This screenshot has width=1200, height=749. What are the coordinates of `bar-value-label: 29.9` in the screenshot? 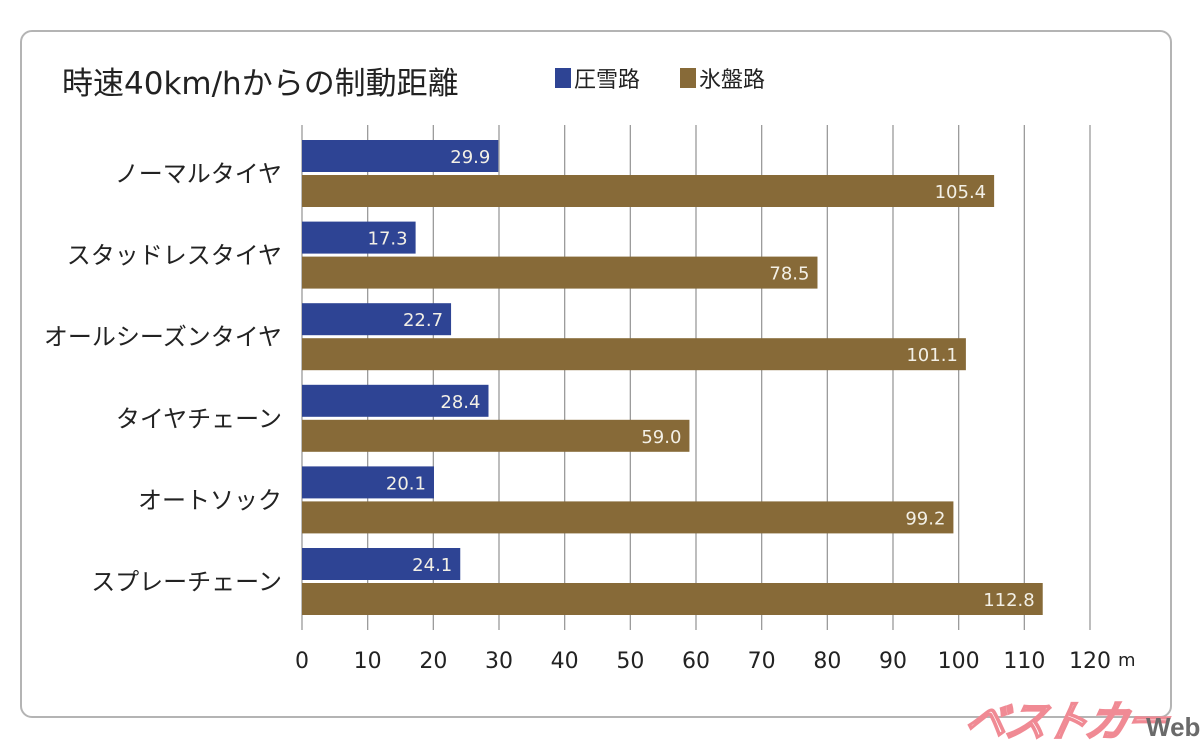 It's located at (470, 157).